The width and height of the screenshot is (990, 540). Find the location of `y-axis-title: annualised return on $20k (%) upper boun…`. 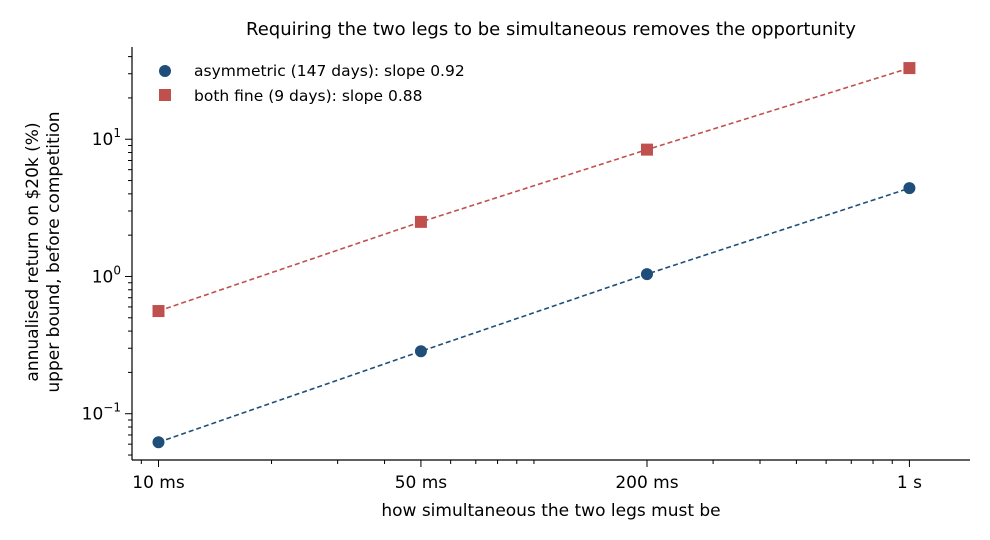

y-axis-title: annualised return on $20k (%) upper boun… is located at coordinates (43, 251).